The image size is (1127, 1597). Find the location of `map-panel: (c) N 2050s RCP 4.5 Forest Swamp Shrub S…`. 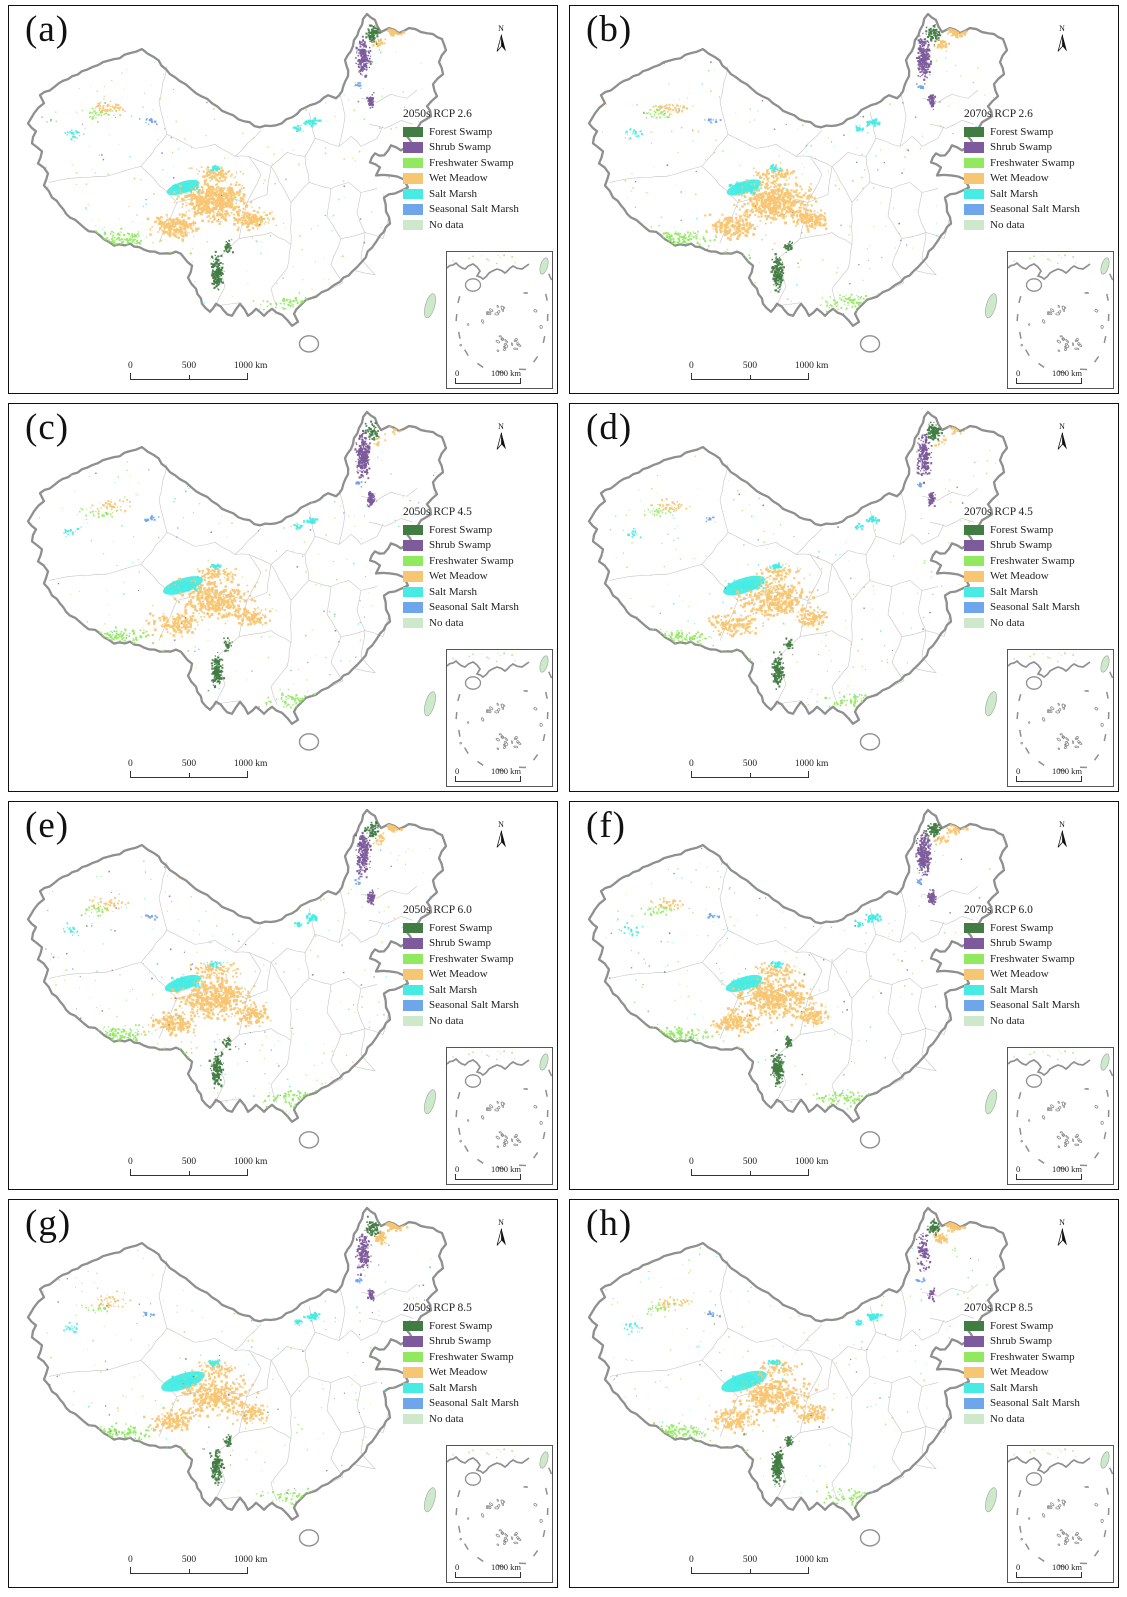

map-panel: (c) N 2050s RCP 4.5 Forest Swamp Shrub S… is located at coordinates (283, 597).